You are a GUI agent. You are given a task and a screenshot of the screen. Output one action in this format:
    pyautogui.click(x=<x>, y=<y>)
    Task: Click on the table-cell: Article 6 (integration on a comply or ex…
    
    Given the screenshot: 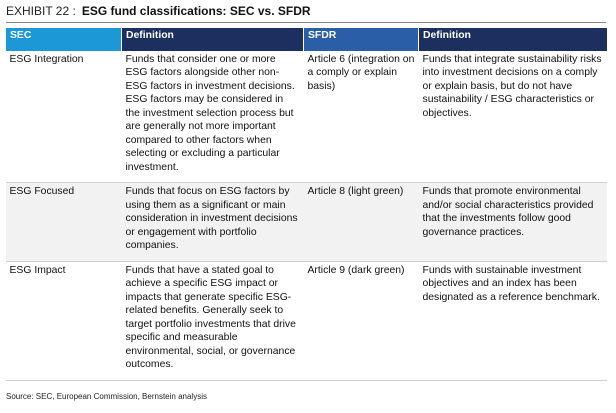 What is the action you would take?
    pyautogui.click(x=361, y=116)
    